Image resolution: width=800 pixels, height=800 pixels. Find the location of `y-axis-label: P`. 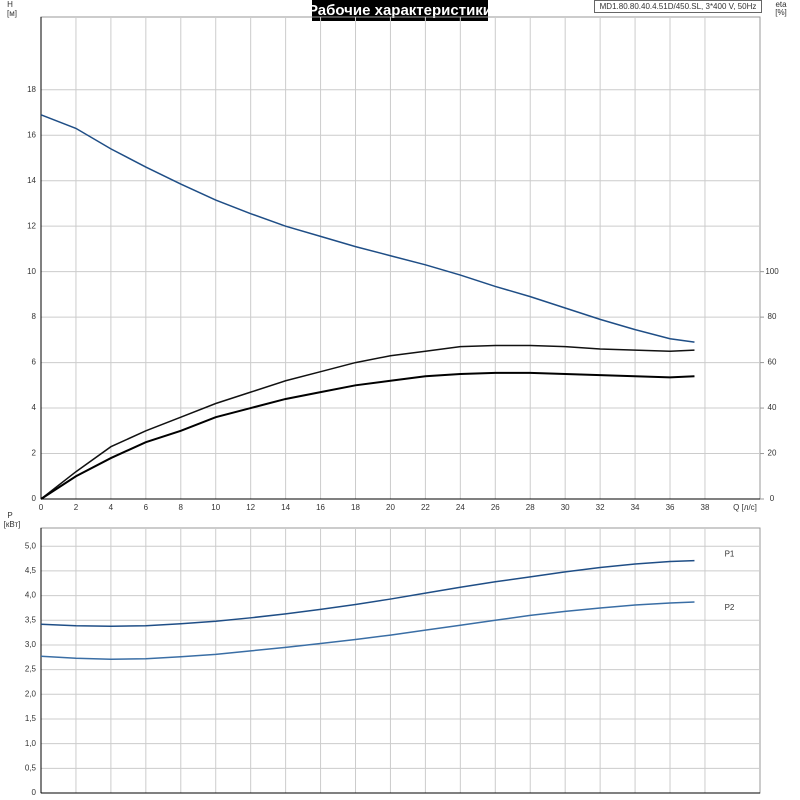

y-axis-label: P is located at coordinates (9, 515).